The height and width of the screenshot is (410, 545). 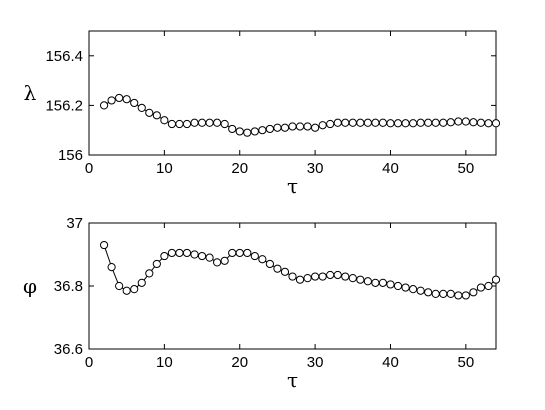 I want to click on lambda-x-tick-label: 50, so click(x=466, y=168).